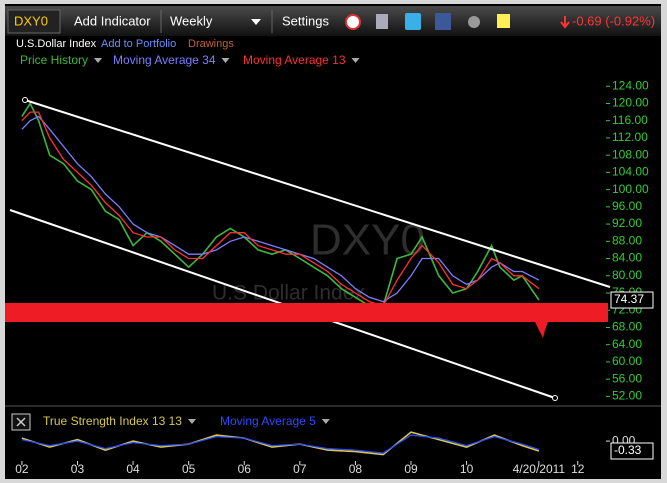 The height and width of the screenshot is (483, 667). I want to click on x-tick-label: 06, so click(245, 469).